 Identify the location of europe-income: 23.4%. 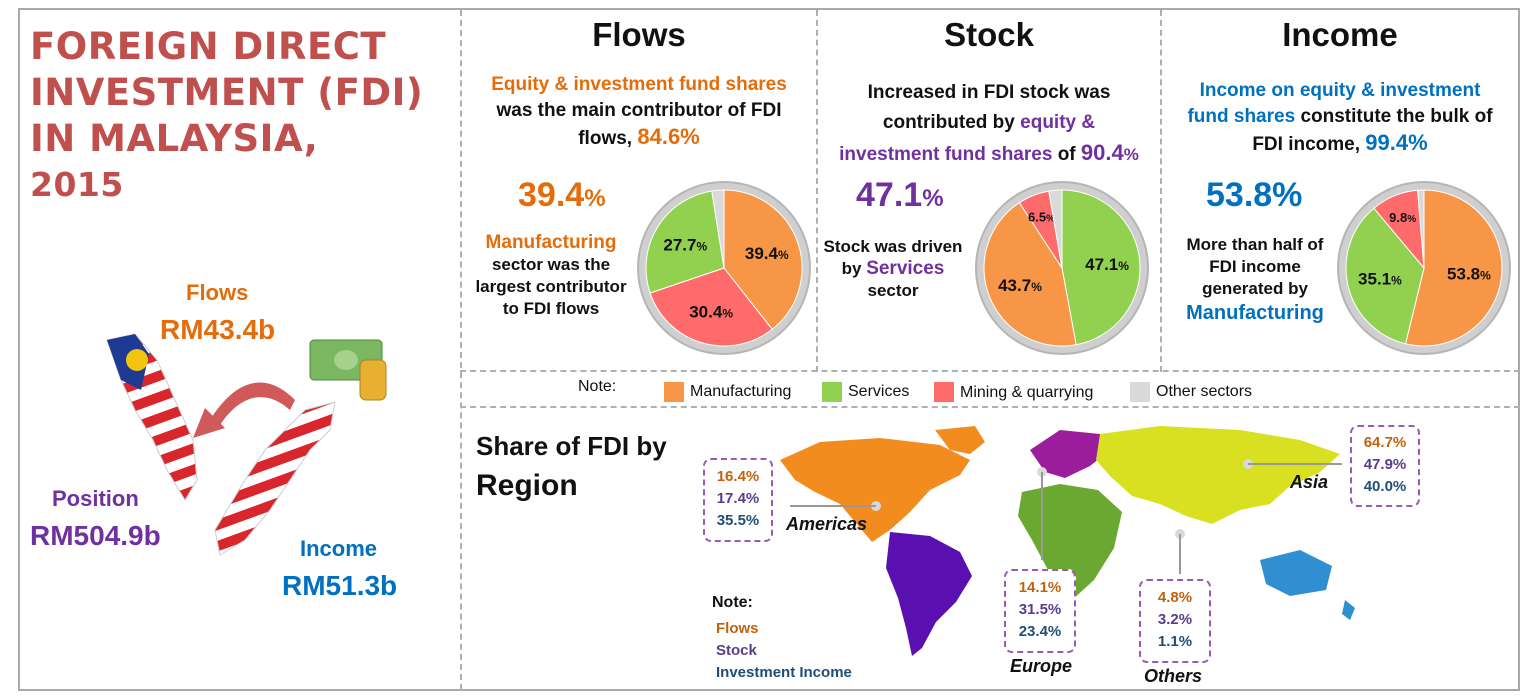
(1040, 631).